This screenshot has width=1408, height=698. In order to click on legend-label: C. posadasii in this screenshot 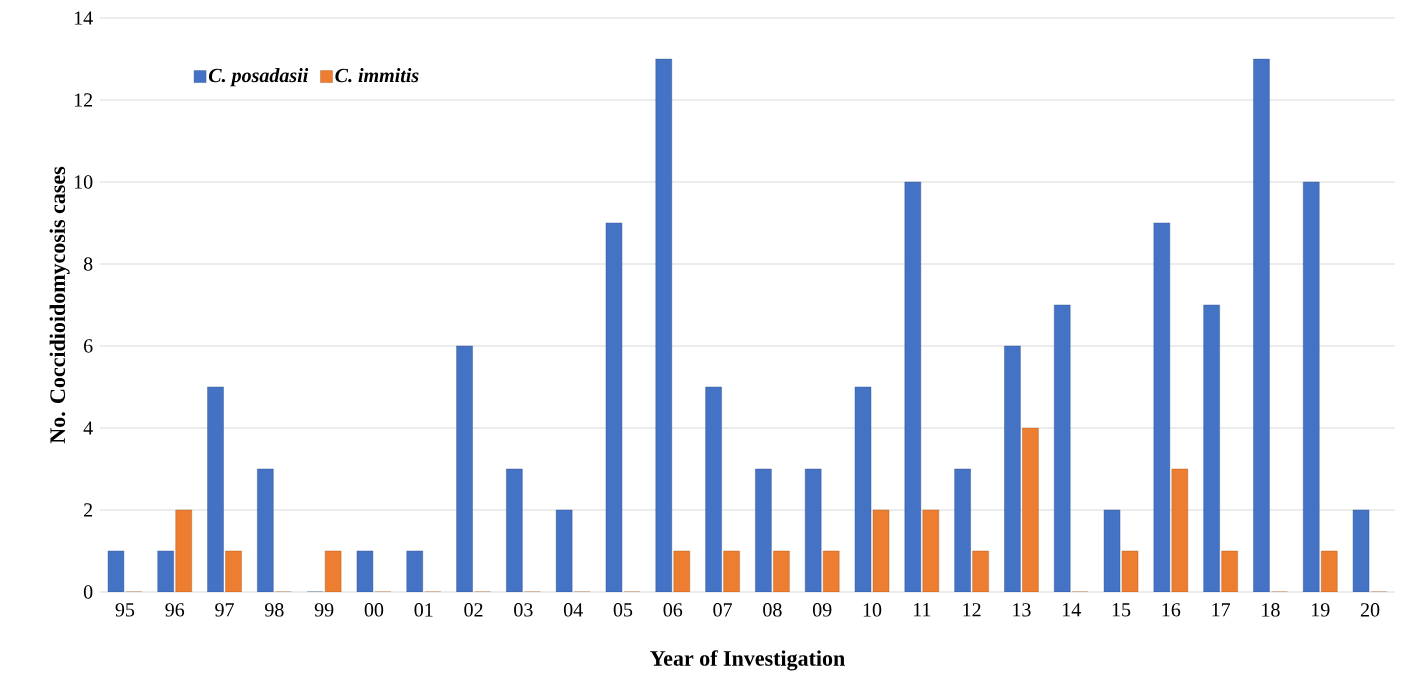, I will do `click(258, 77)`.